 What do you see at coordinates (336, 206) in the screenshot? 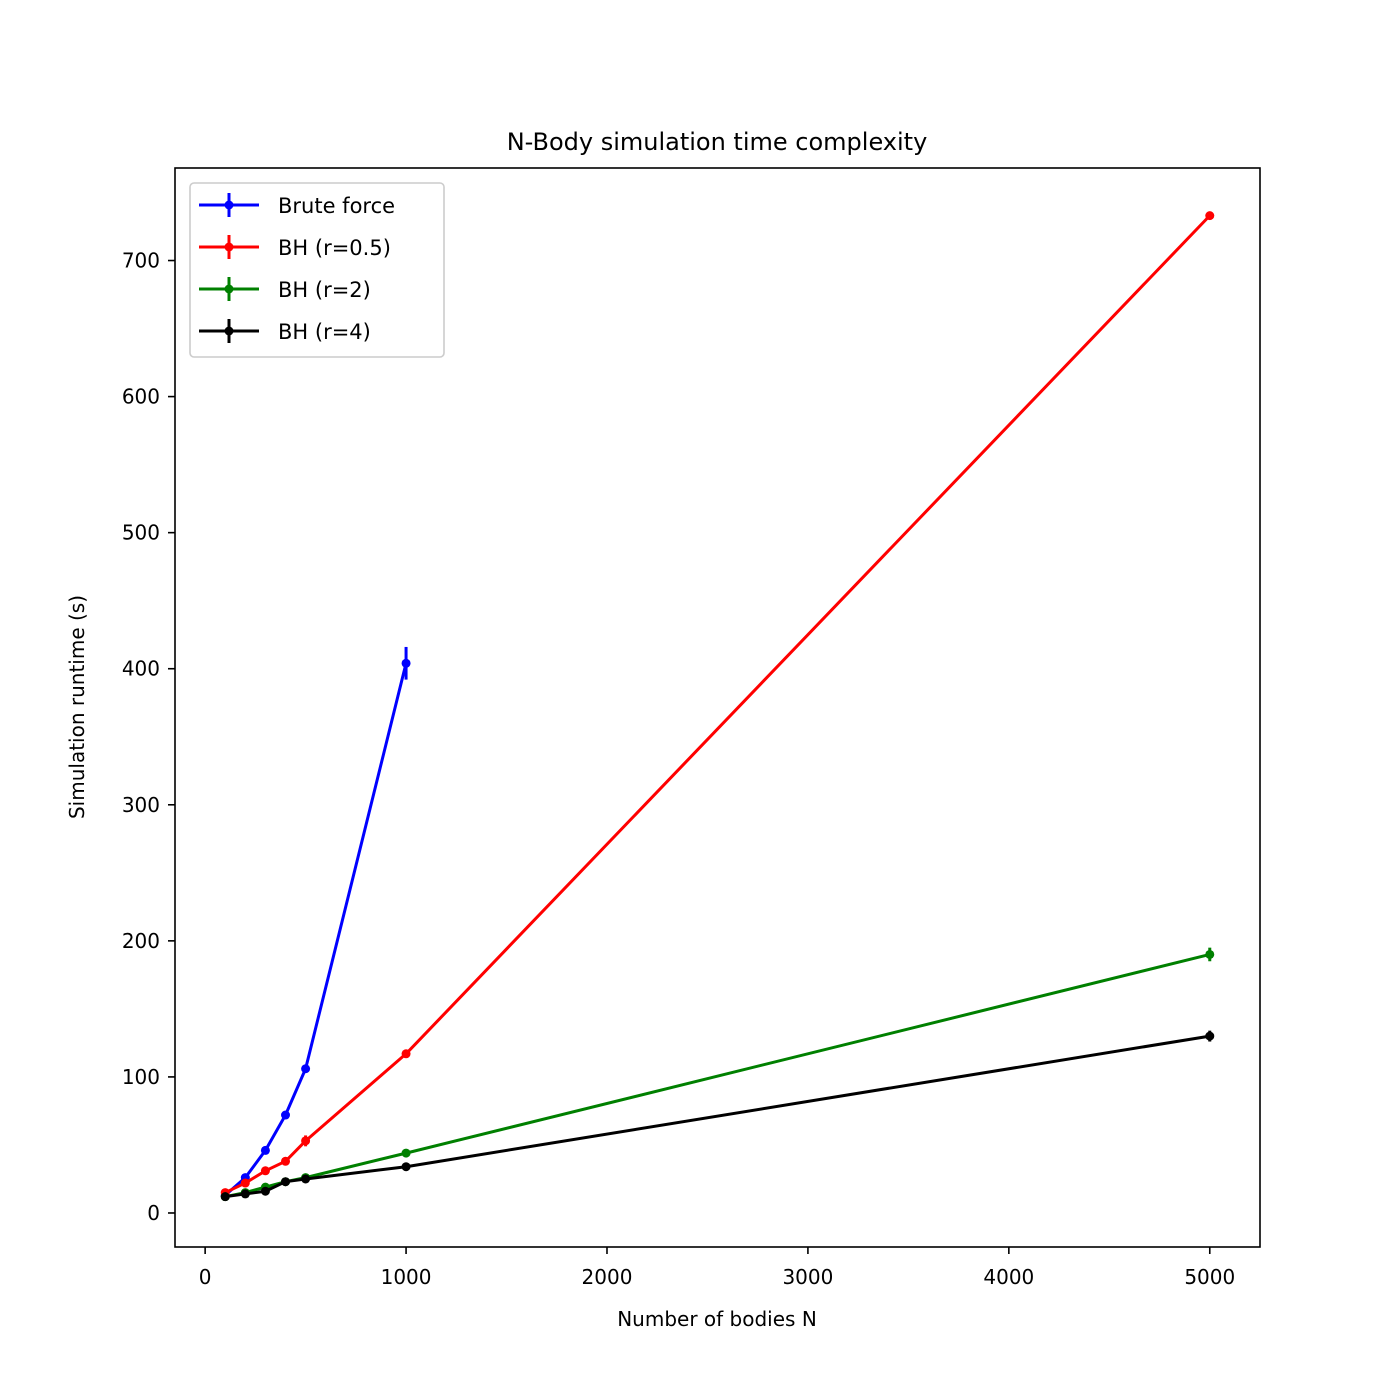
I see `legend-label: Brute force` at bounding box center [336, 206].